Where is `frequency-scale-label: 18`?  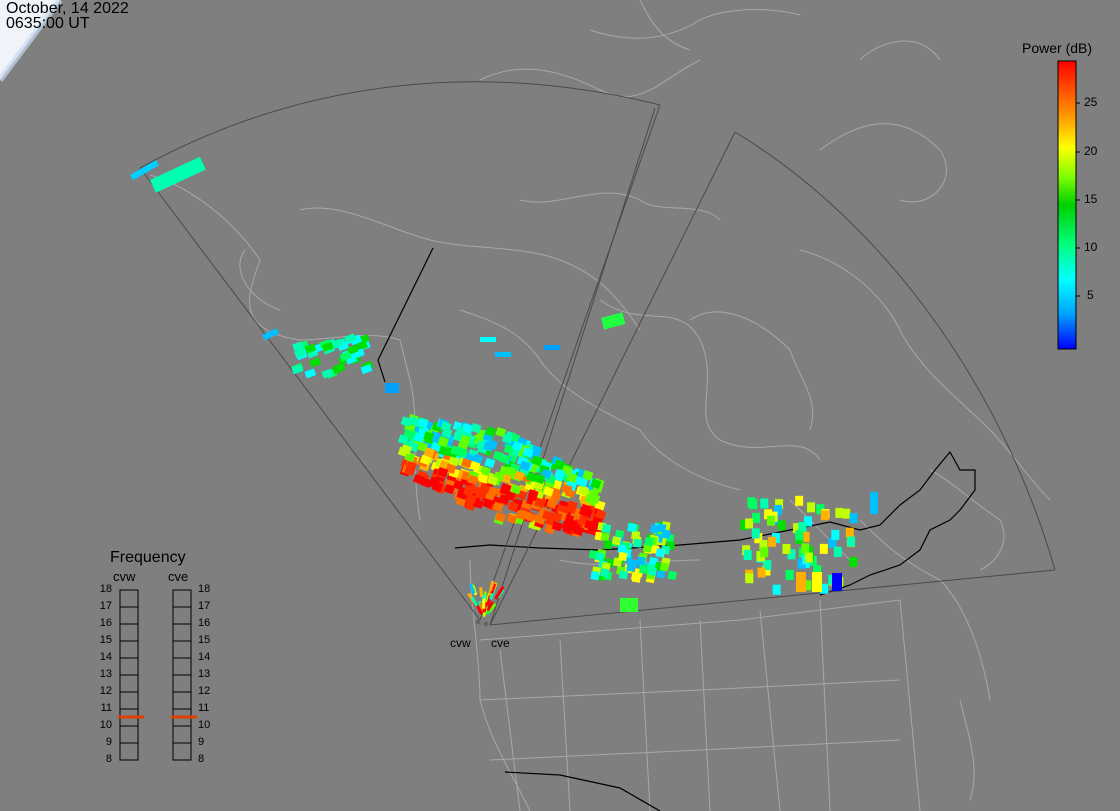
frequency-scale-label: 18 is located at coordinates (204, 589).